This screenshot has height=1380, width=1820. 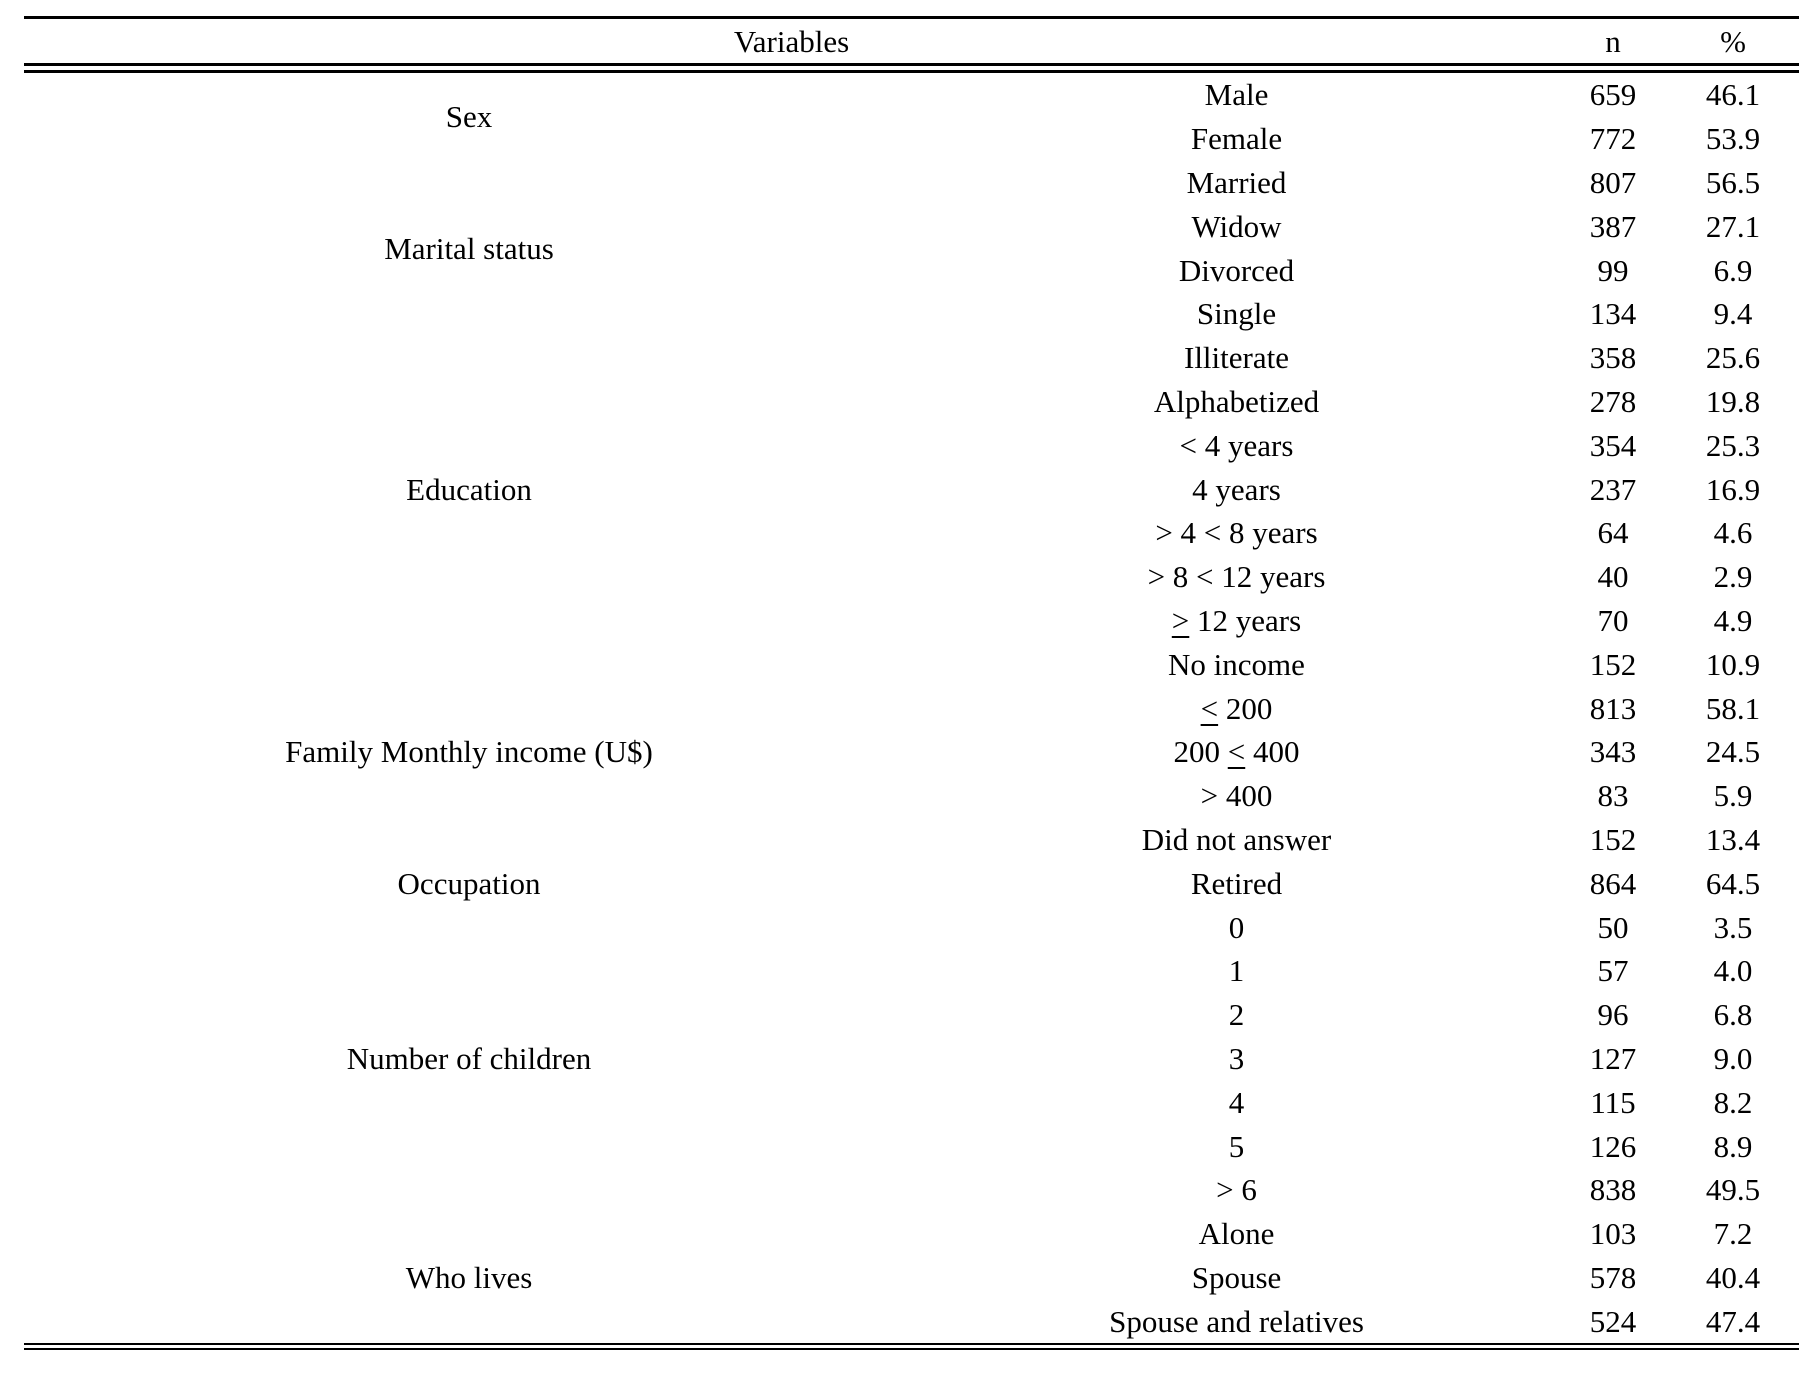 What do you see at coordinates (1613, 95) in the screenshot?
I see `n-value-cell: 659` at bounding box center [1613, 95].